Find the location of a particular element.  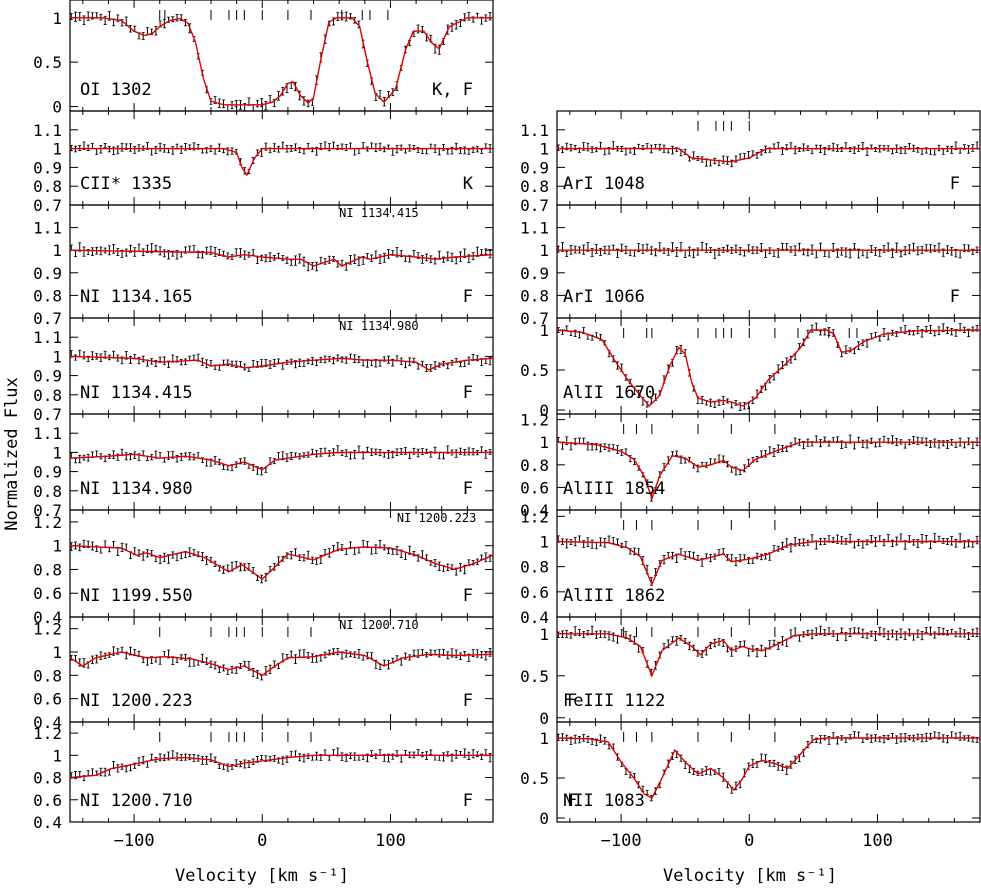

panel-ni-1199.550: 0.4 0.6 0.8 1 1.2 NI 1199.550 F NI 1200.223 is located at coordinates (263, 568).